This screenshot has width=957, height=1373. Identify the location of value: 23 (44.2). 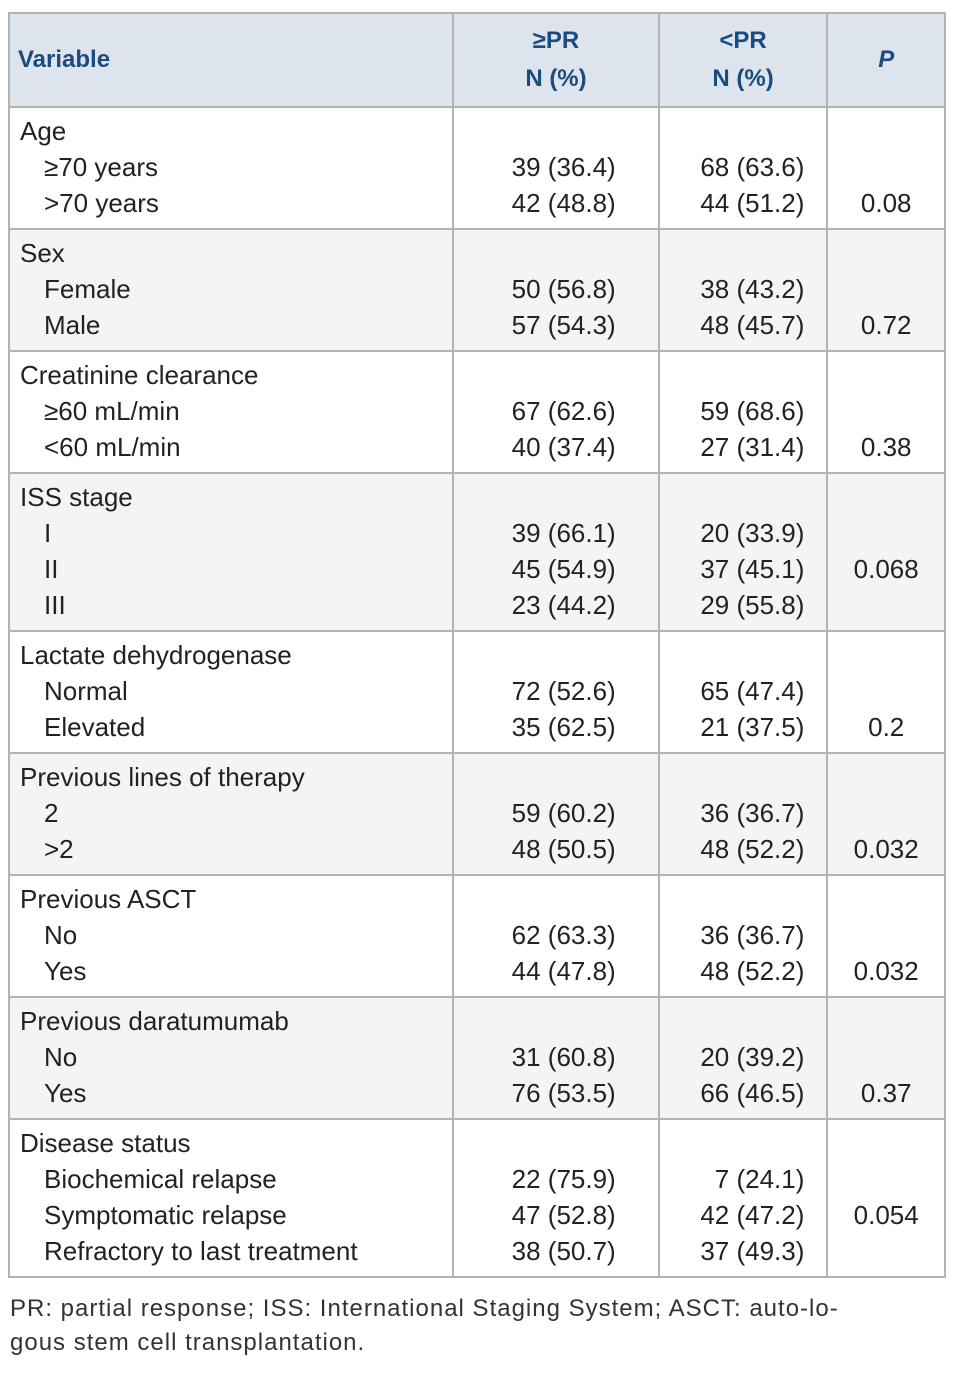
(563, 605).